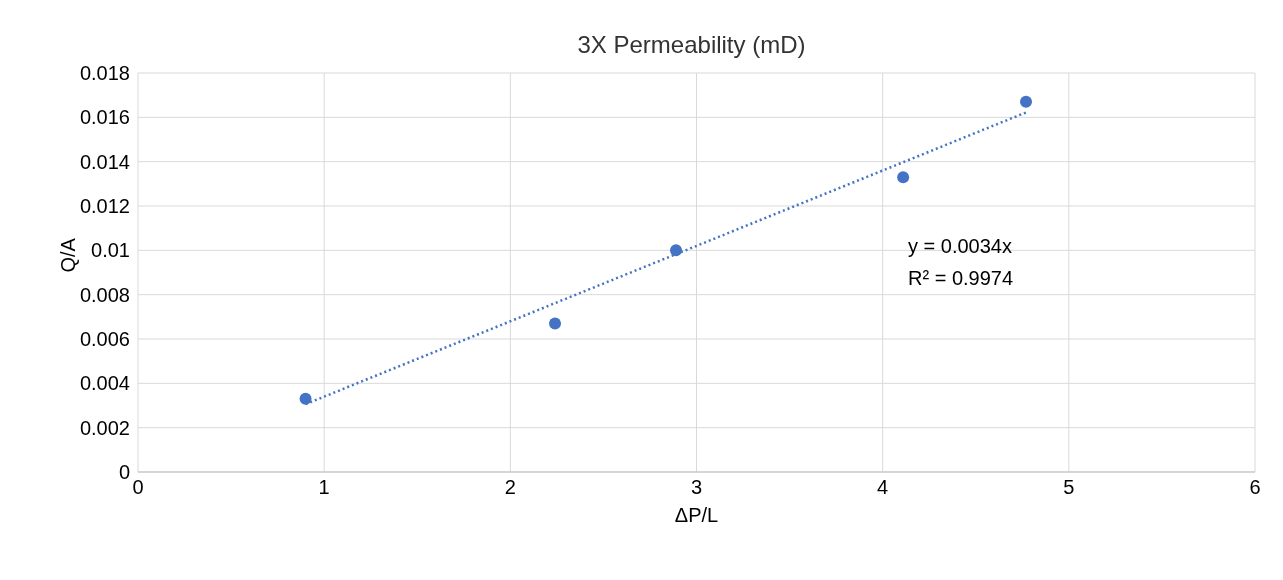 This screenshot has width=1283, height=580. What do you see at coordinates (104, 117) in the screenshot?
I see `y-tick-label: 0.016` at bounding box center [104, 117].